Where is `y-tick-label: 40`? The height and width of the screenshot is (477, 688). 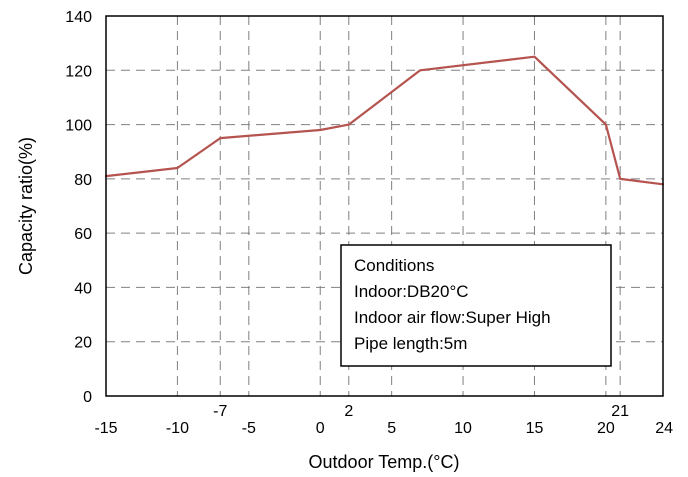 y-tick-label: 40 is located at coordinates (83, 288).